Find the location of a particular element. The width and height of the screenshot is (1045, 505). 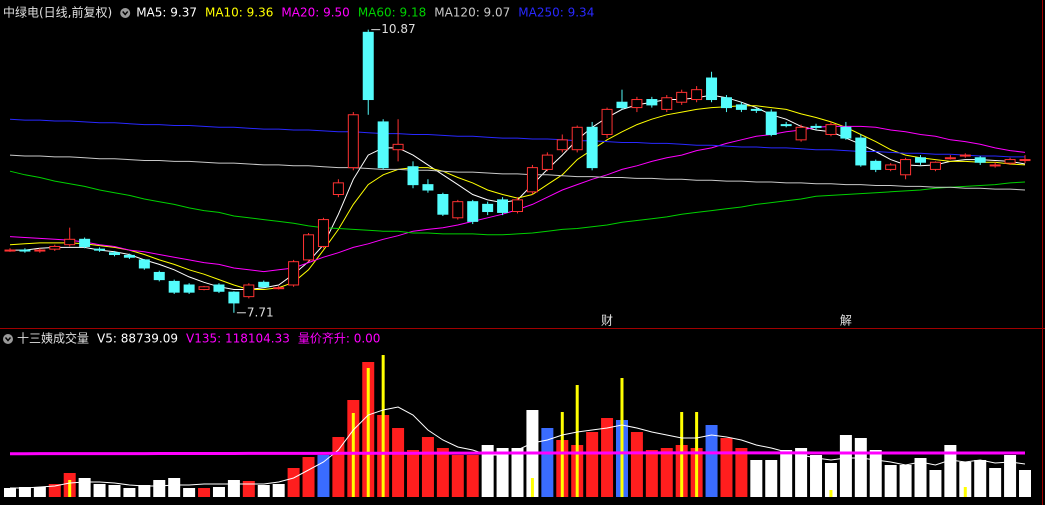

volume-line is located at coordinates (517, 453).